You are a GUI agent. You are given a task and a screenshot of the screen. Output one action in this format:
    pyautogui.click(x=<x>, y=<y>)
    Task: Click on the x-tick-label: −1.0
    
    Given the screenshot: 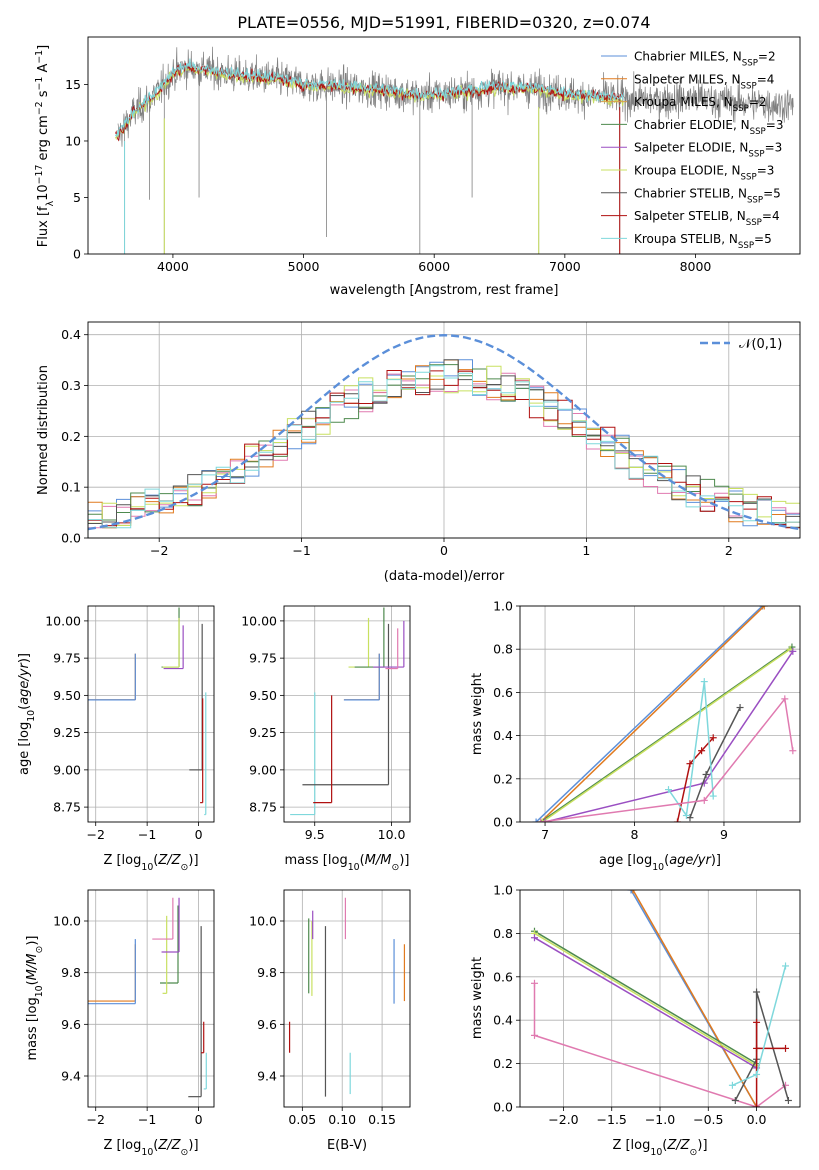 What is the action you would take?
    pyautogui.click(x=660, y=1119)
    